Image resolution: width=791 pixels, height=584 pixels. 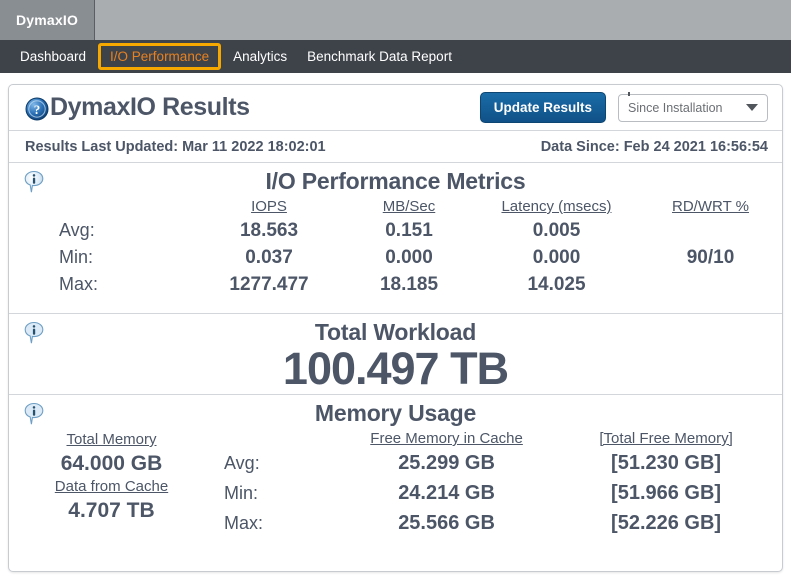 What do you see at coordinates (446, 522) in the screenshot?
I see `cell-max-free-cache: 25.566 GB` at bounding box center [446, 522].